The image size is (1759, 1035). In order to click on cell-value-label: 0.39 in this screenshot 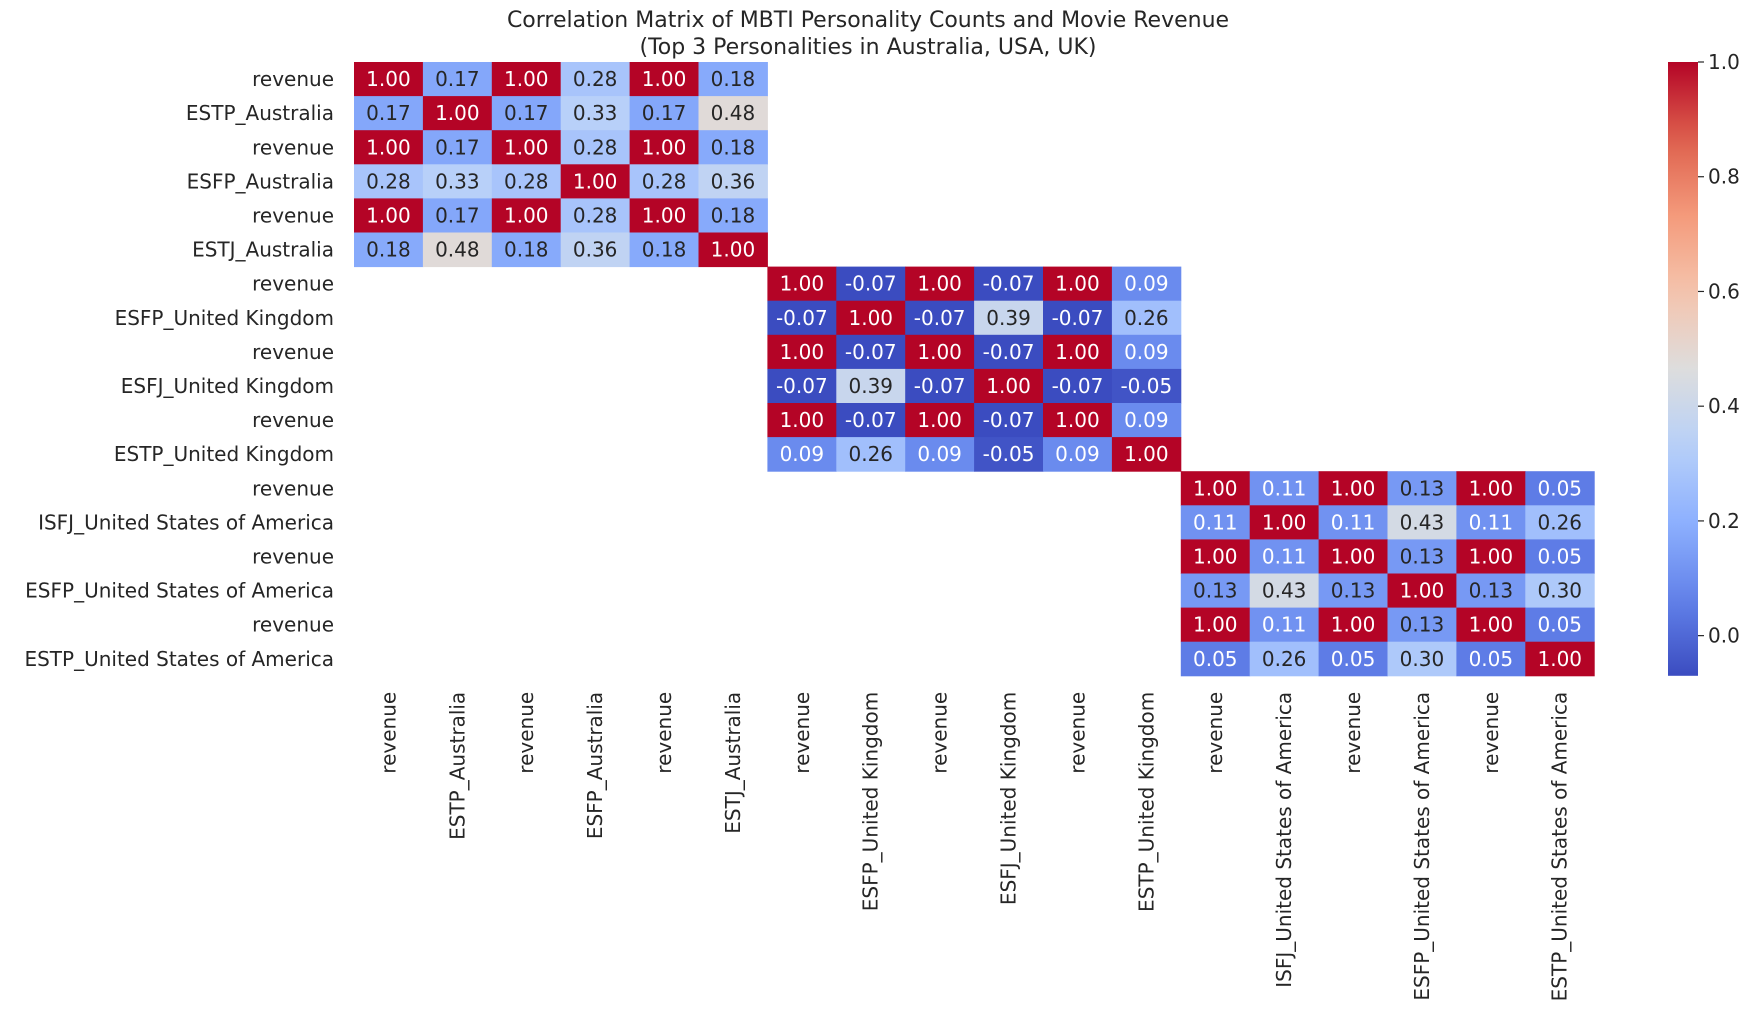, I will do `click(870, 386)`.